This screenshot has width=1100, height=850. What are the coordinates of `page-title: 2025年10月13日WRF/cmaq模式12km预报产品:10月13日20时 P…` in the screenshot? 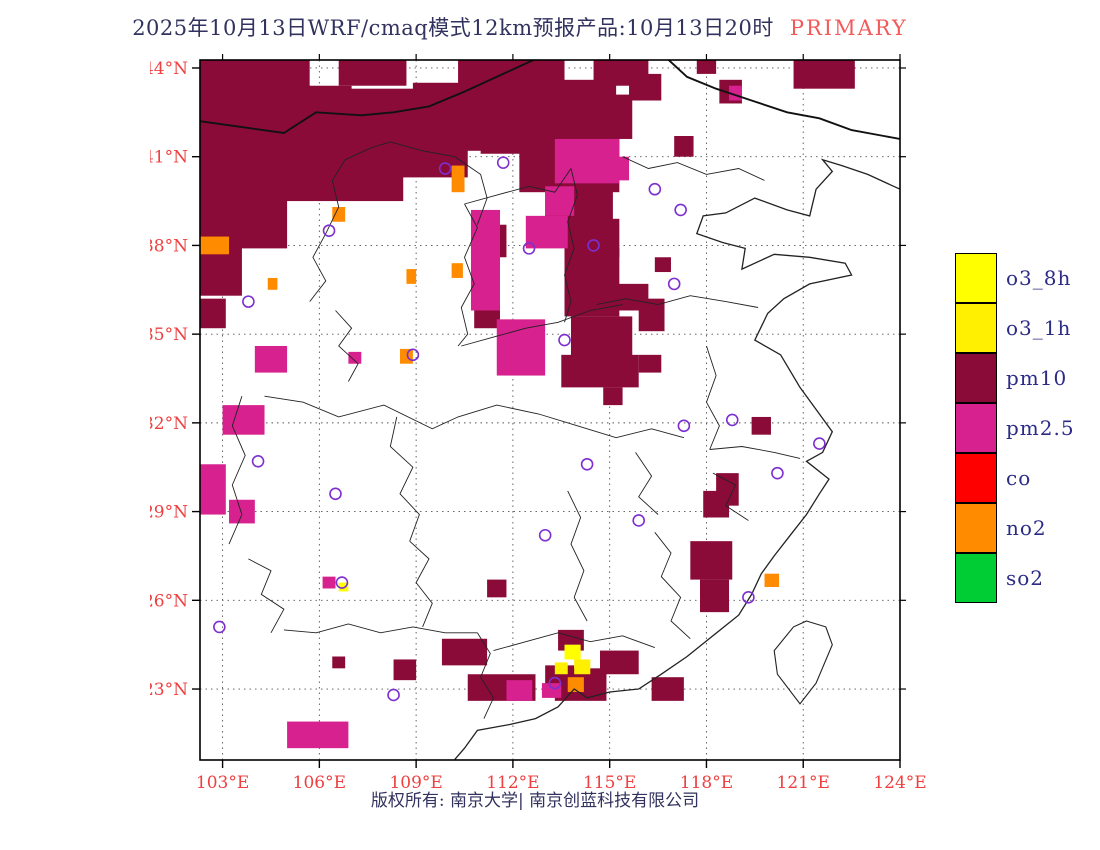 It's located at (520, 27).